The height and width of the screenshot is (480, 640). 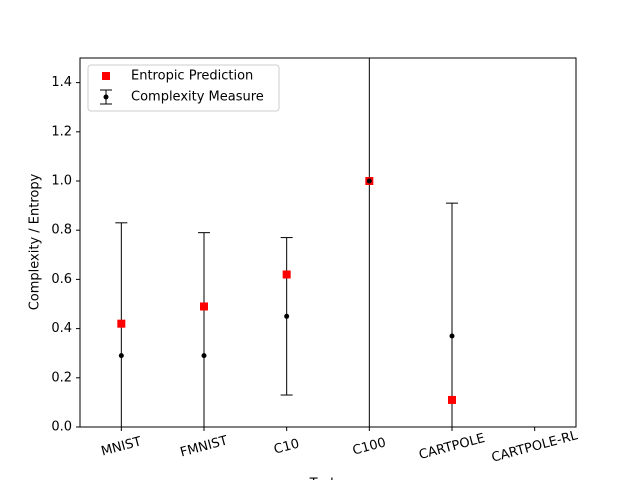 What do you see at coordinates (61, 131) in the screenshot?
I see `y-tick-label: 1.2` at bounding box center [61, 131].